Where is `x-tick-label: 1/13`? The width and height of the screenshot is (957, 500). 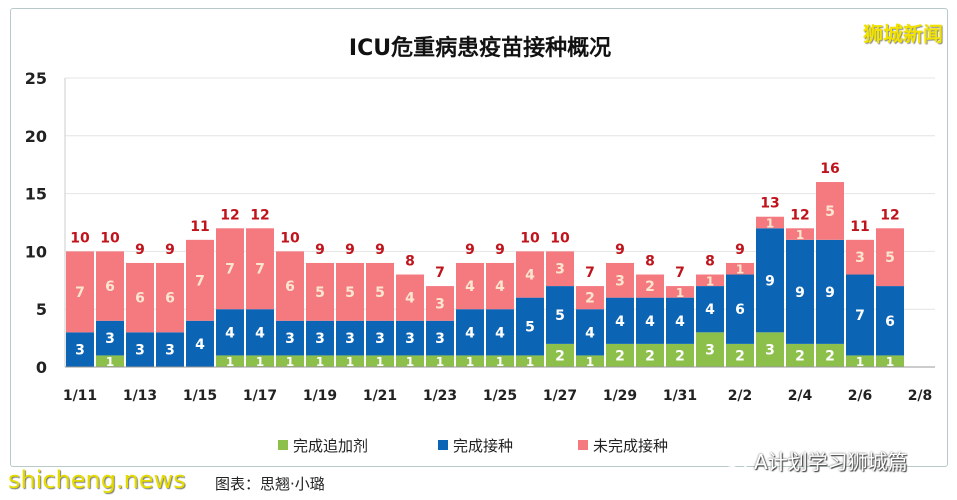 x-tick-label: 1/13 is located at coordinates (140, 396).